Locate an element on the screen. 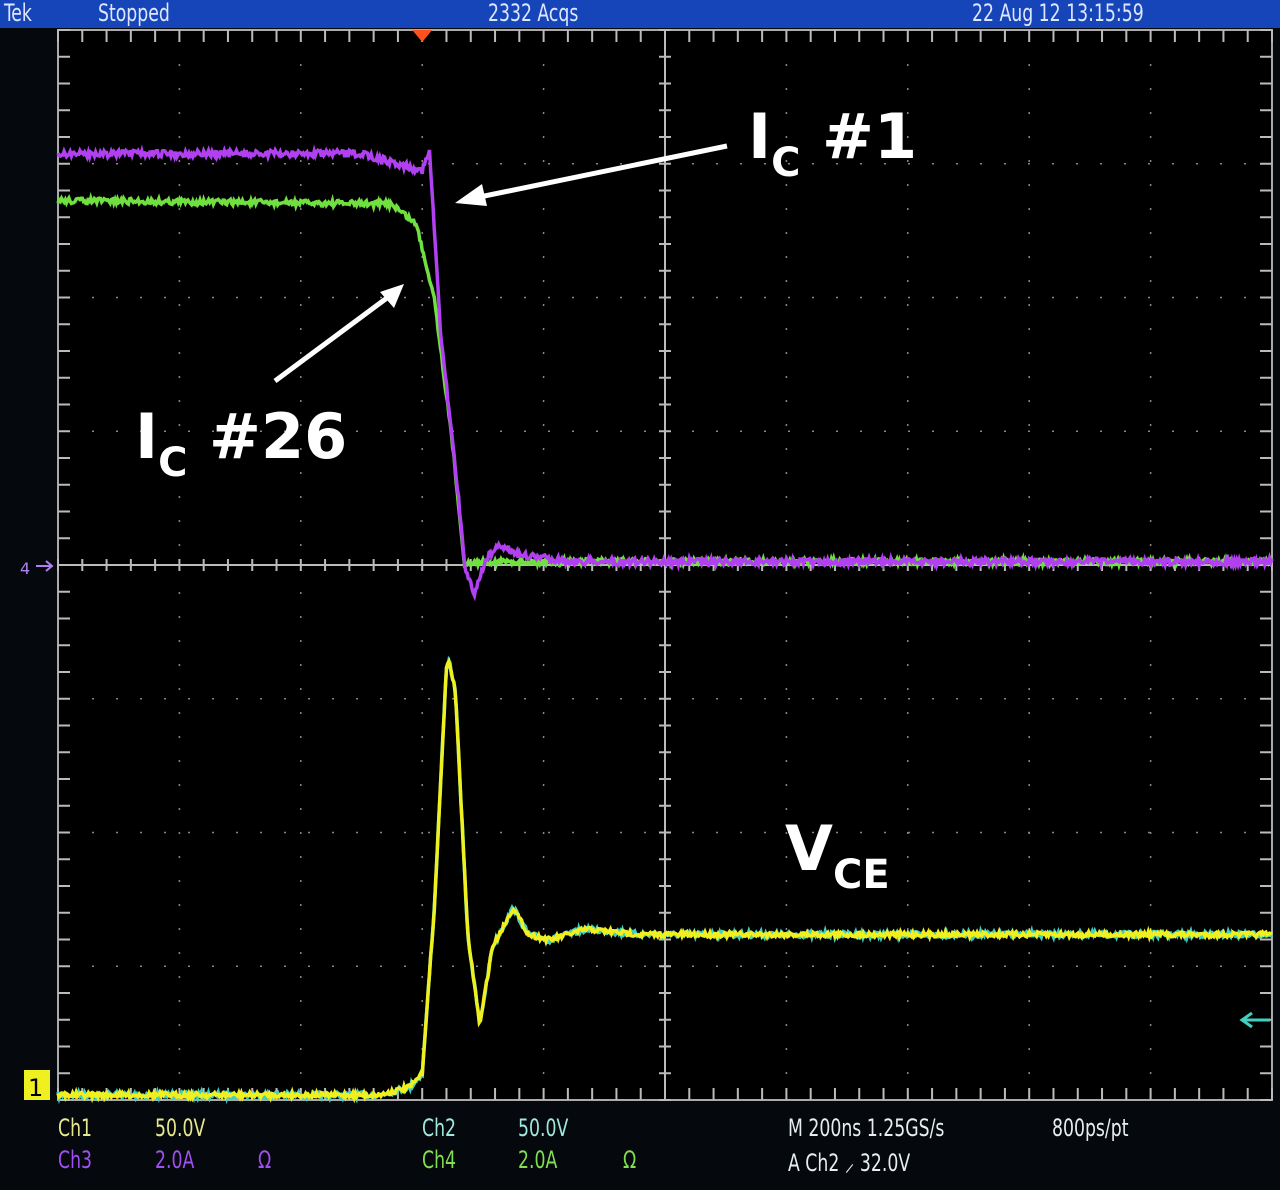 Image resolution: width=1280 pixels, height=1190 pixels. trigger-position-marker is located at coordinates (422, 36).